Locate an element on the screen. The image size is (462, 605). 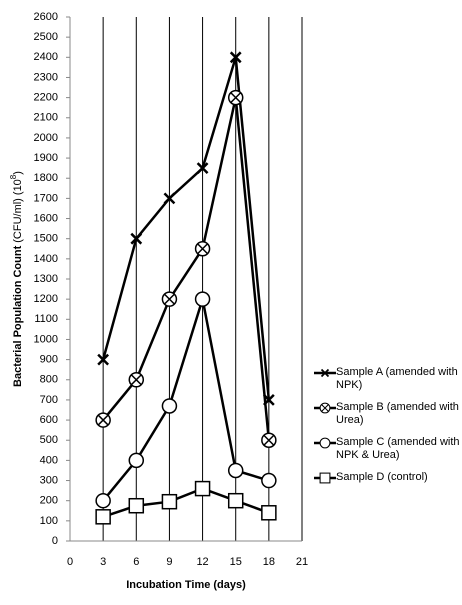
y-label-main: Bacterial Population Count is located at coordinates (18, 316).